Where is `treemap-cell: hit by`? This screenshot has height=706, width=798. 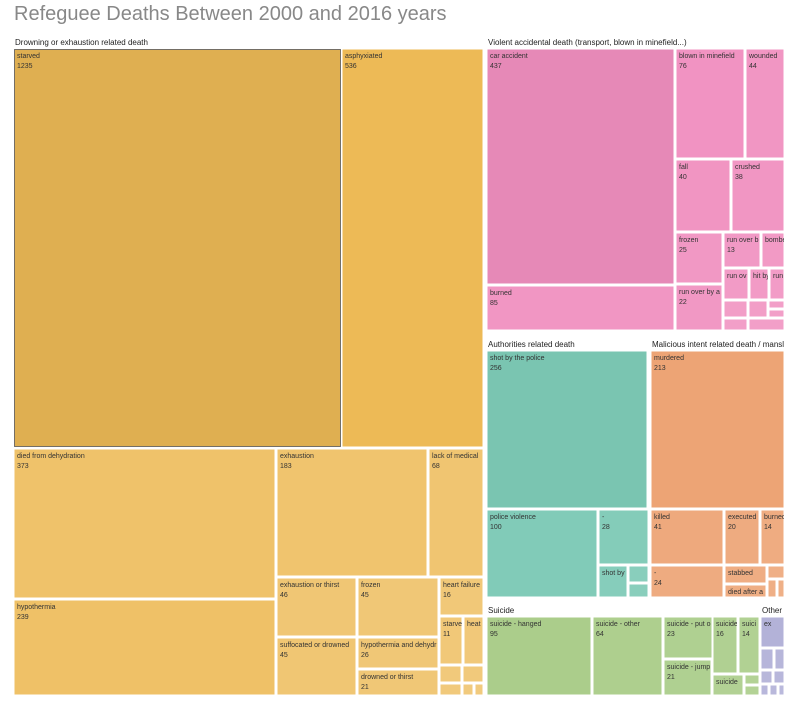
treemap-cell: hit by is located at coordinates (759, 284).